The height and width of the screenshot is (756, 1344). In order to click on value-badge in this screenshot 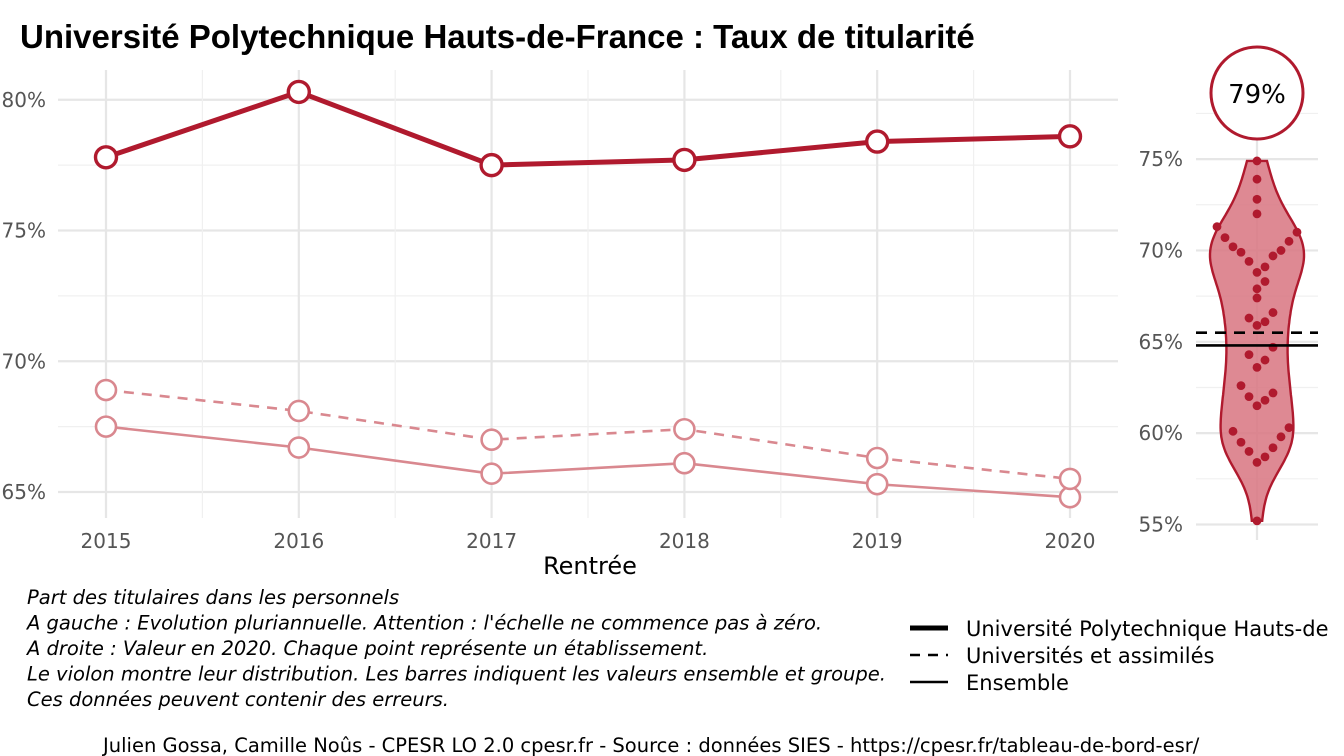, I will do `click(1257, 93)`.